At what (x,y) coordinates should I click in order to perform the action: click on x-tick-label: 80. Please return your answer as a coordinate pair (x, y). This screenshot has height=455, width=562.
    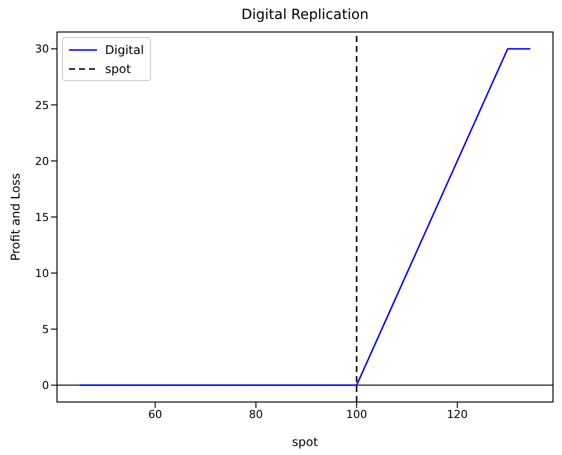
    Looking at the image, I should click on (255, 414).